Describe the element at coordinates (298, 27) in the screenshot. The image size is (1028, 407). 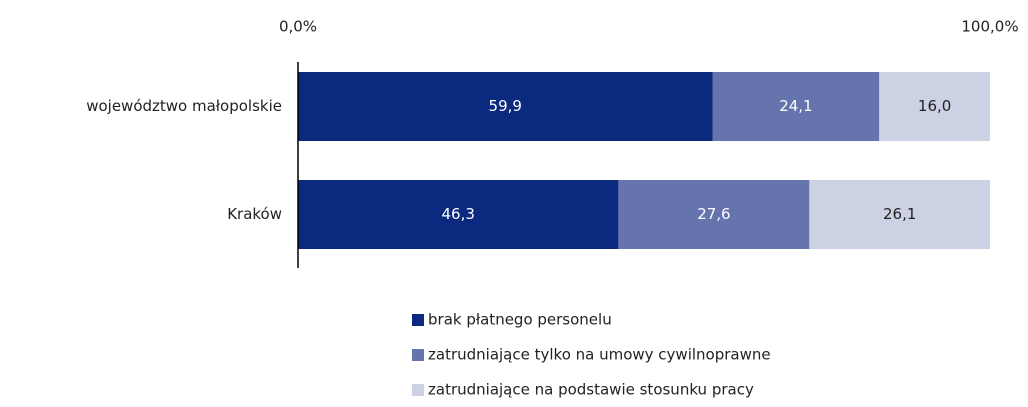
I see `x-tick-label: 0,0%` at that location.